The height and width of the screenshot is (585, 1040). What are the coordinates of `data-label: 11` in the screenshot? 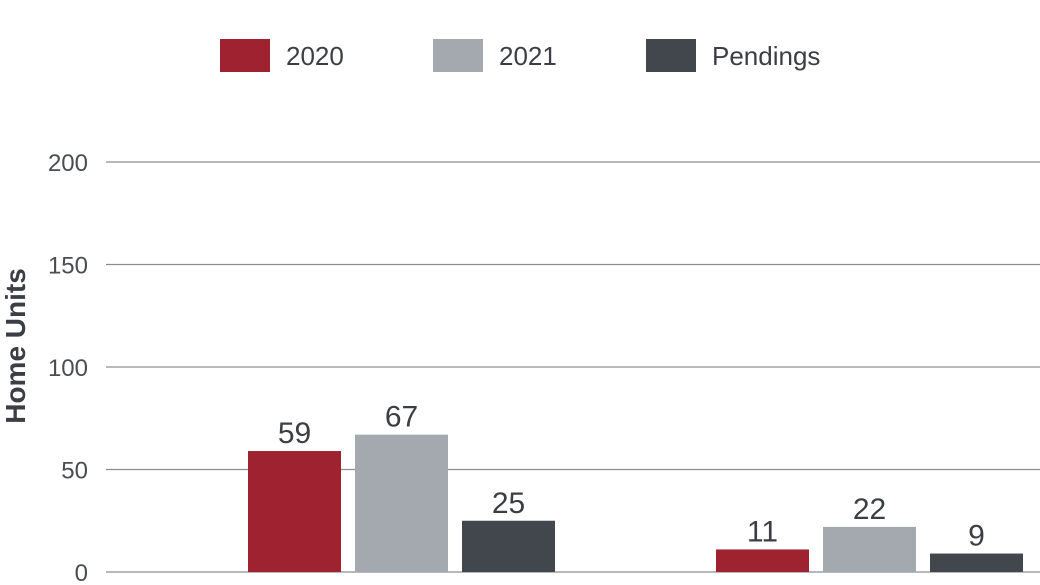 It's located at (762, 531).